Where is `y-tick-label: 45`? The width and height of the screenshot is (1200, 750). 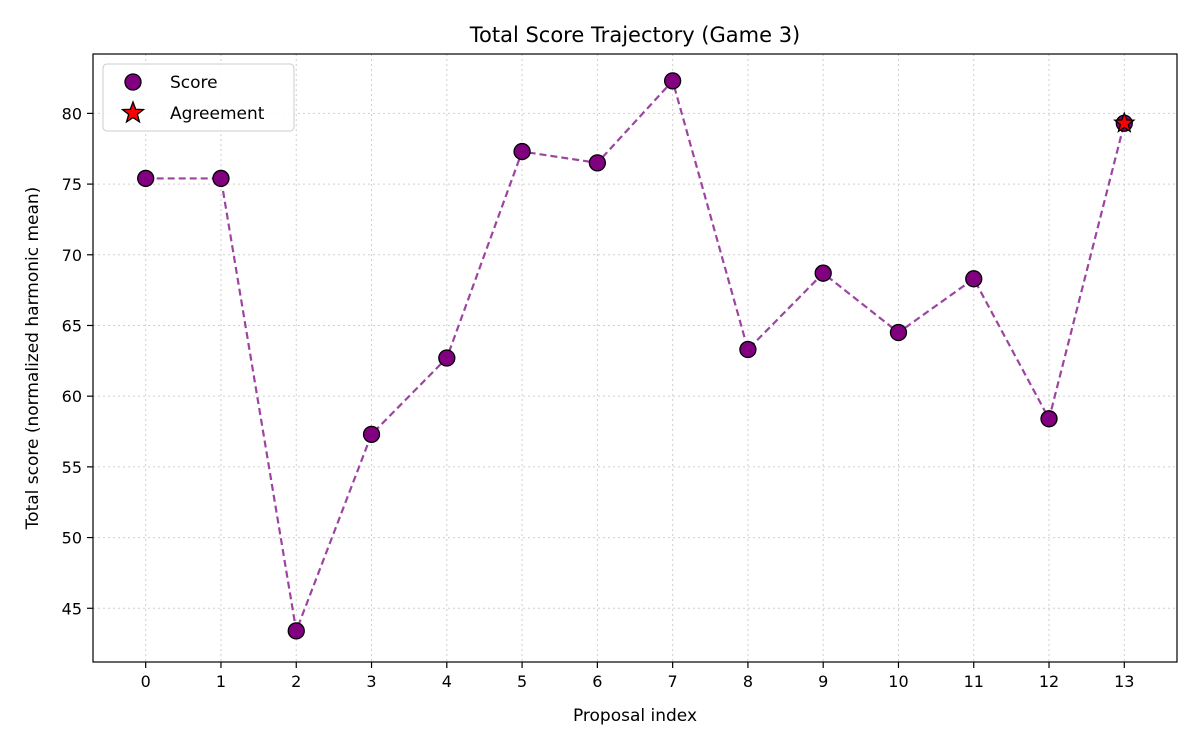 y-tick-label: 45 is located at coordinates (72, 608).